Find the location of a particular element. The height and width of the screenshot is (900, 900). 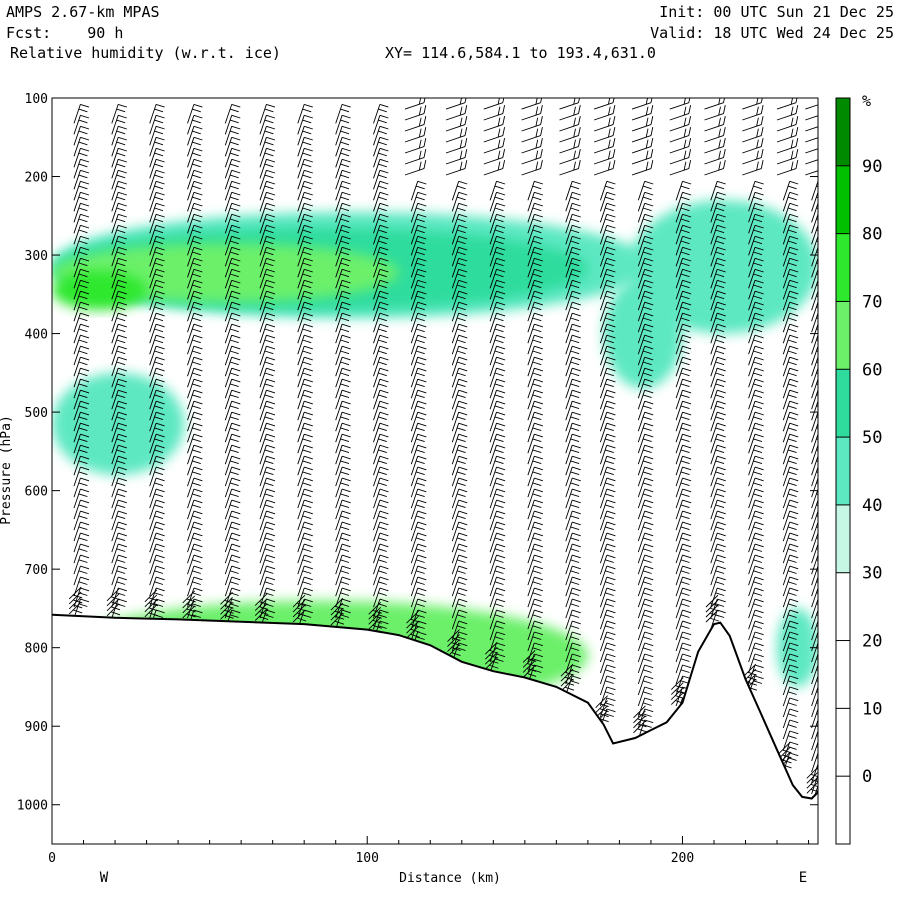

field-name: Relative humidity (w.r.t. ice) is located at coordinates (145, 53).